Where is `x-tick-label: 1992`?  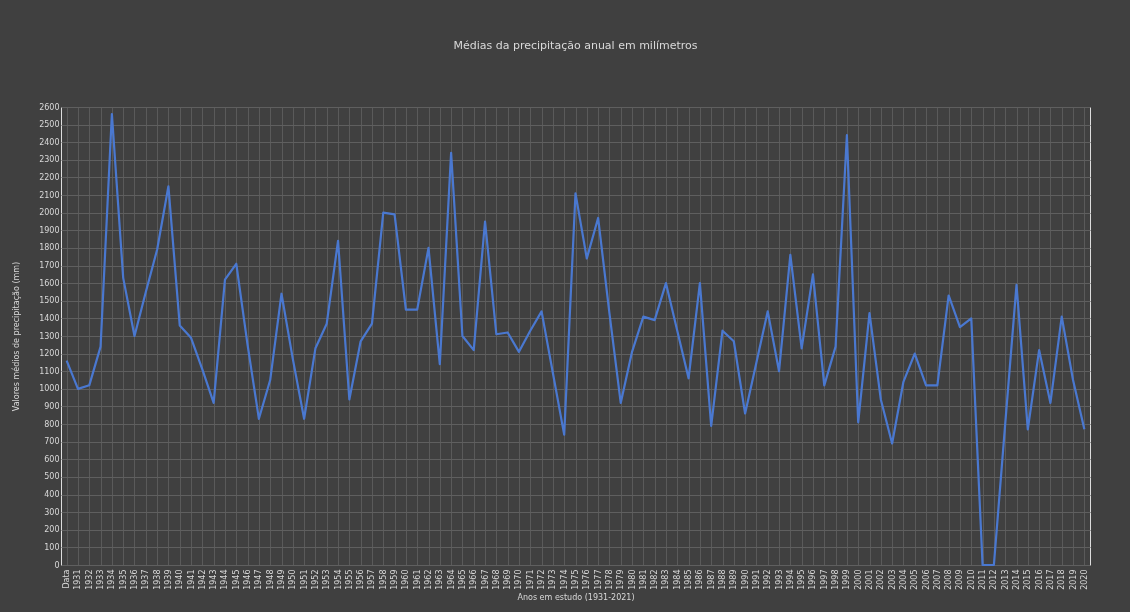
x-tick-label: 1992 is located at coordinates (768, 579).